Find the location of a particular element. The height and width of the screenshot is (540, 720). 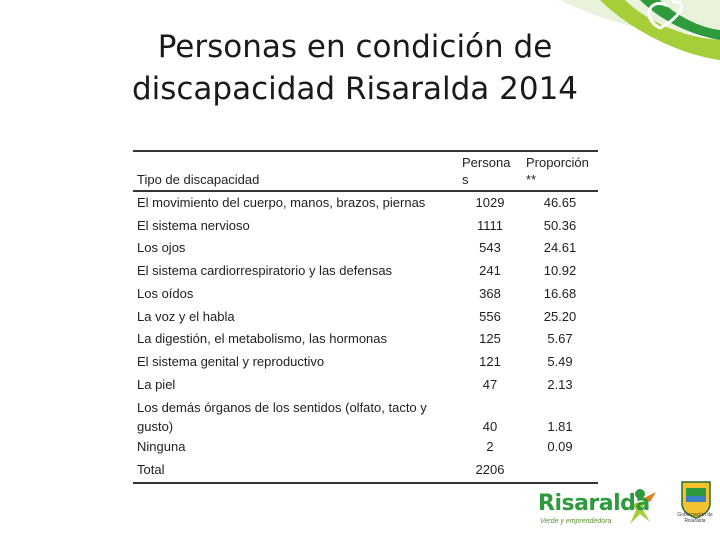

cell-persons: 1029 is located at coordinates (490, 202).